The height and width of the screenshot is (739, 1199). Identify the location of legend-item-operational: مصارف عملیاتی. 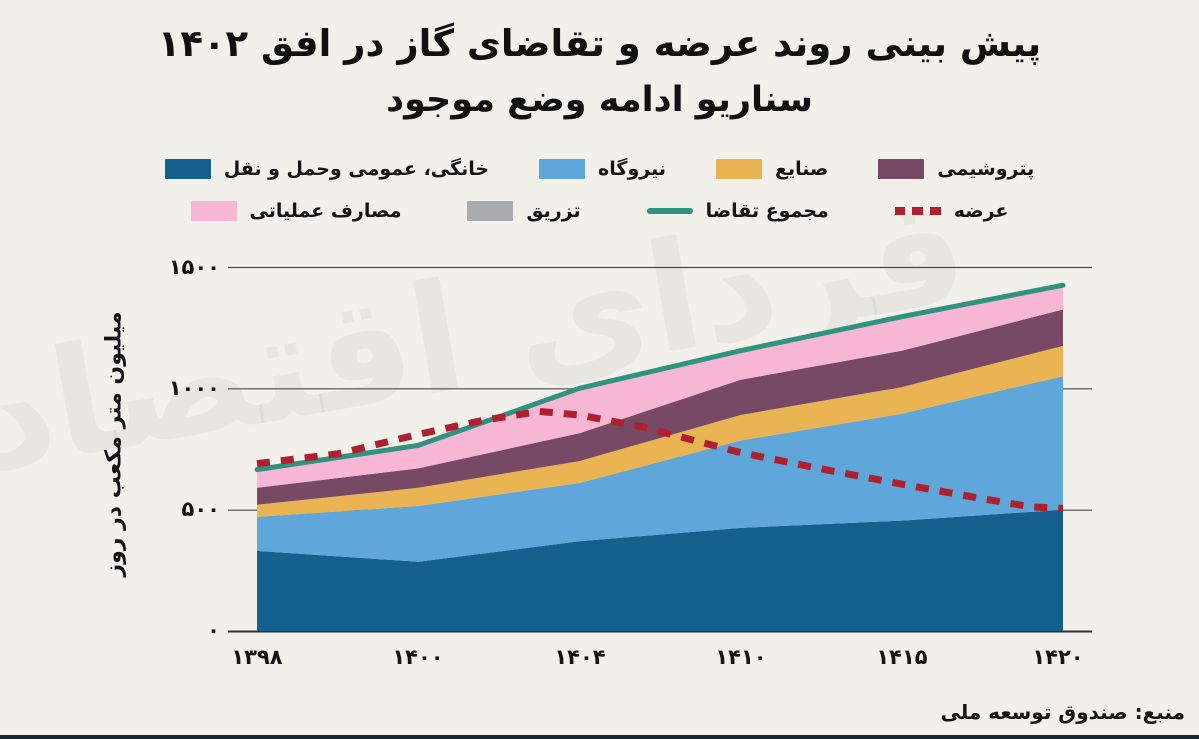
(296, 211).